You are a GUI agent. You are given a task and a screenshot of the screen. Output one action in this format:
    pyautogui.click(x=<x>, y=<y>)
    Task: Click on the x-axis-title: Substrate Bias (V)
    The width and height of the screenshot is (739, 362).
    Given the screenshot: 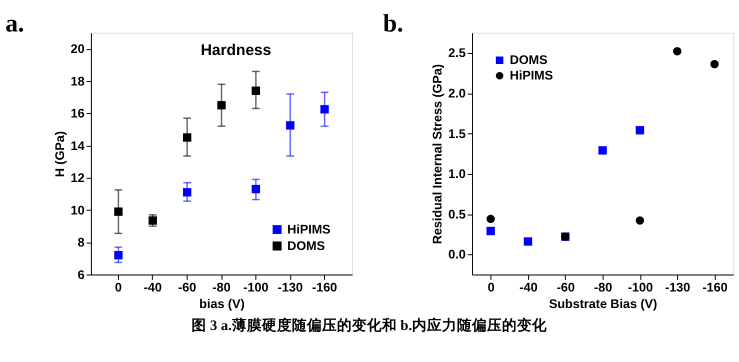 What is the action you would take?
    pyautogui.click(x=603, y=303)
    